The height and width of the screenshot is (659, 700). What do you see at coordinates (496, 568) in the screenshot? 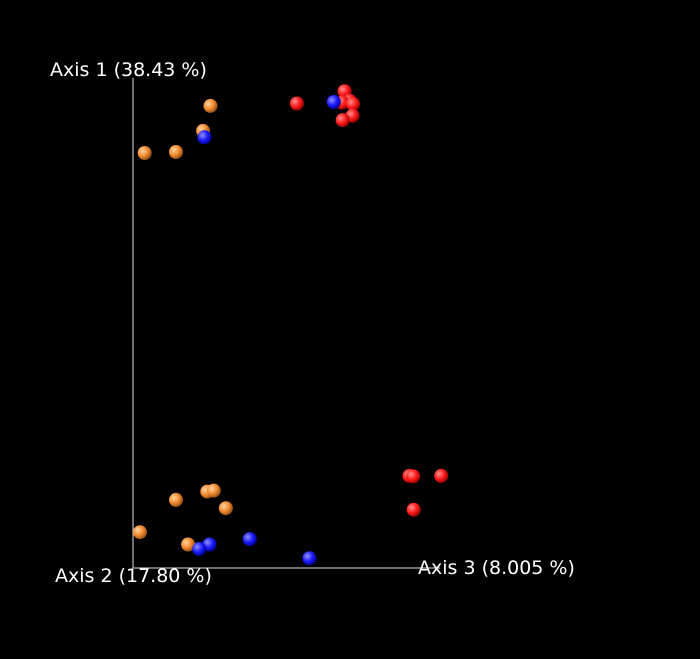
I see `axis-3-label: Axis 3 (8.005 %)` at bounding box center [496, 568].